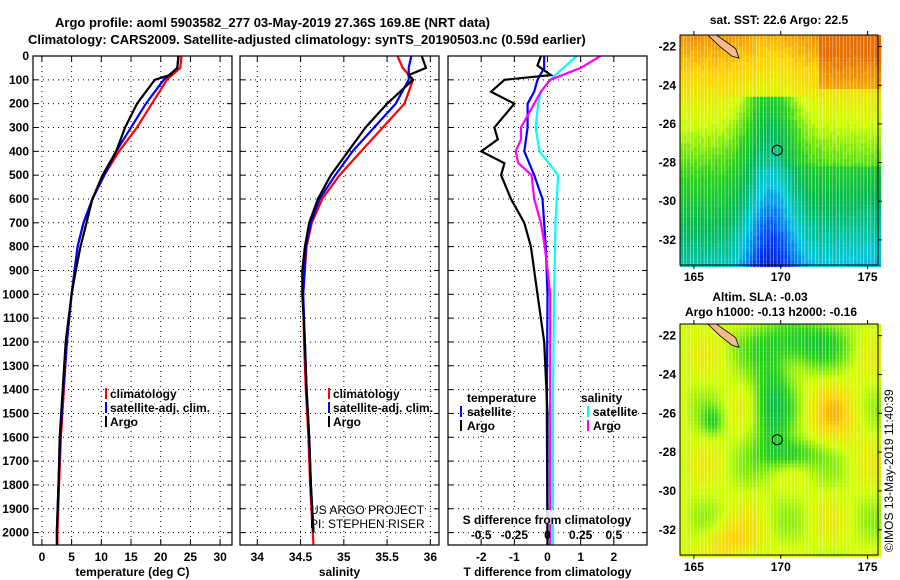  Describe the element at coordinates (580, 557) in the screenshot. I see `x-tick-label: 1` at that location.